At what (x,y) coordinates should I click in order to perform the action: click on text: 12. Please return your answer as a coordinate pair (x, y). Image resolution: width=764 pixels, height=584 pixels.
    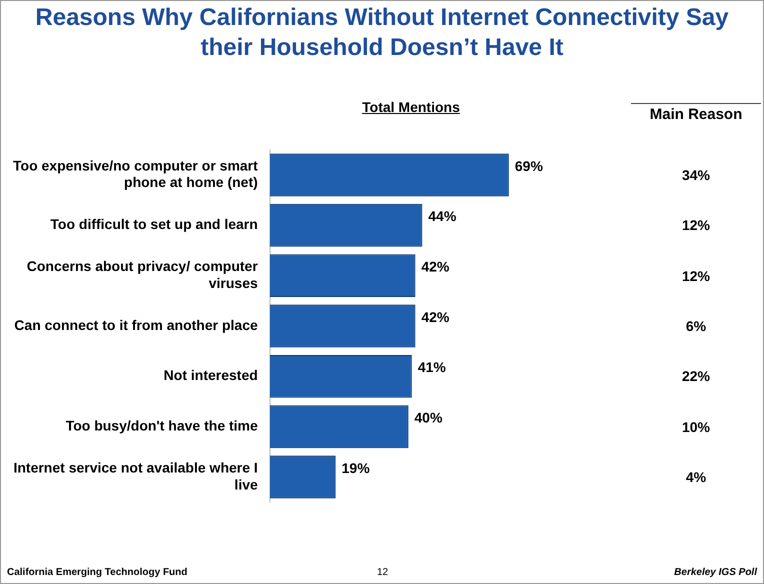
    Looking at the image, I should click on (382, 572).